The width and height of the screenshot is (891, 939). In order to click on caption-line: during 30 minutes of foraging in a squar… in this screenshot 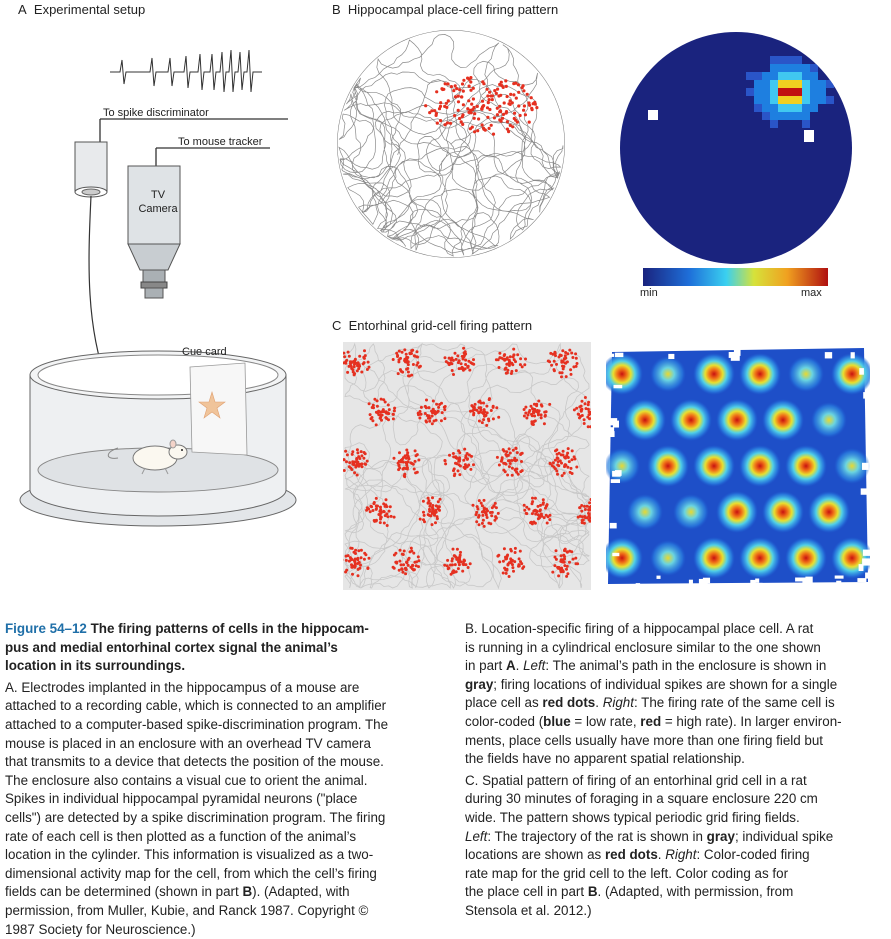, I will do `click(675, 799)`.